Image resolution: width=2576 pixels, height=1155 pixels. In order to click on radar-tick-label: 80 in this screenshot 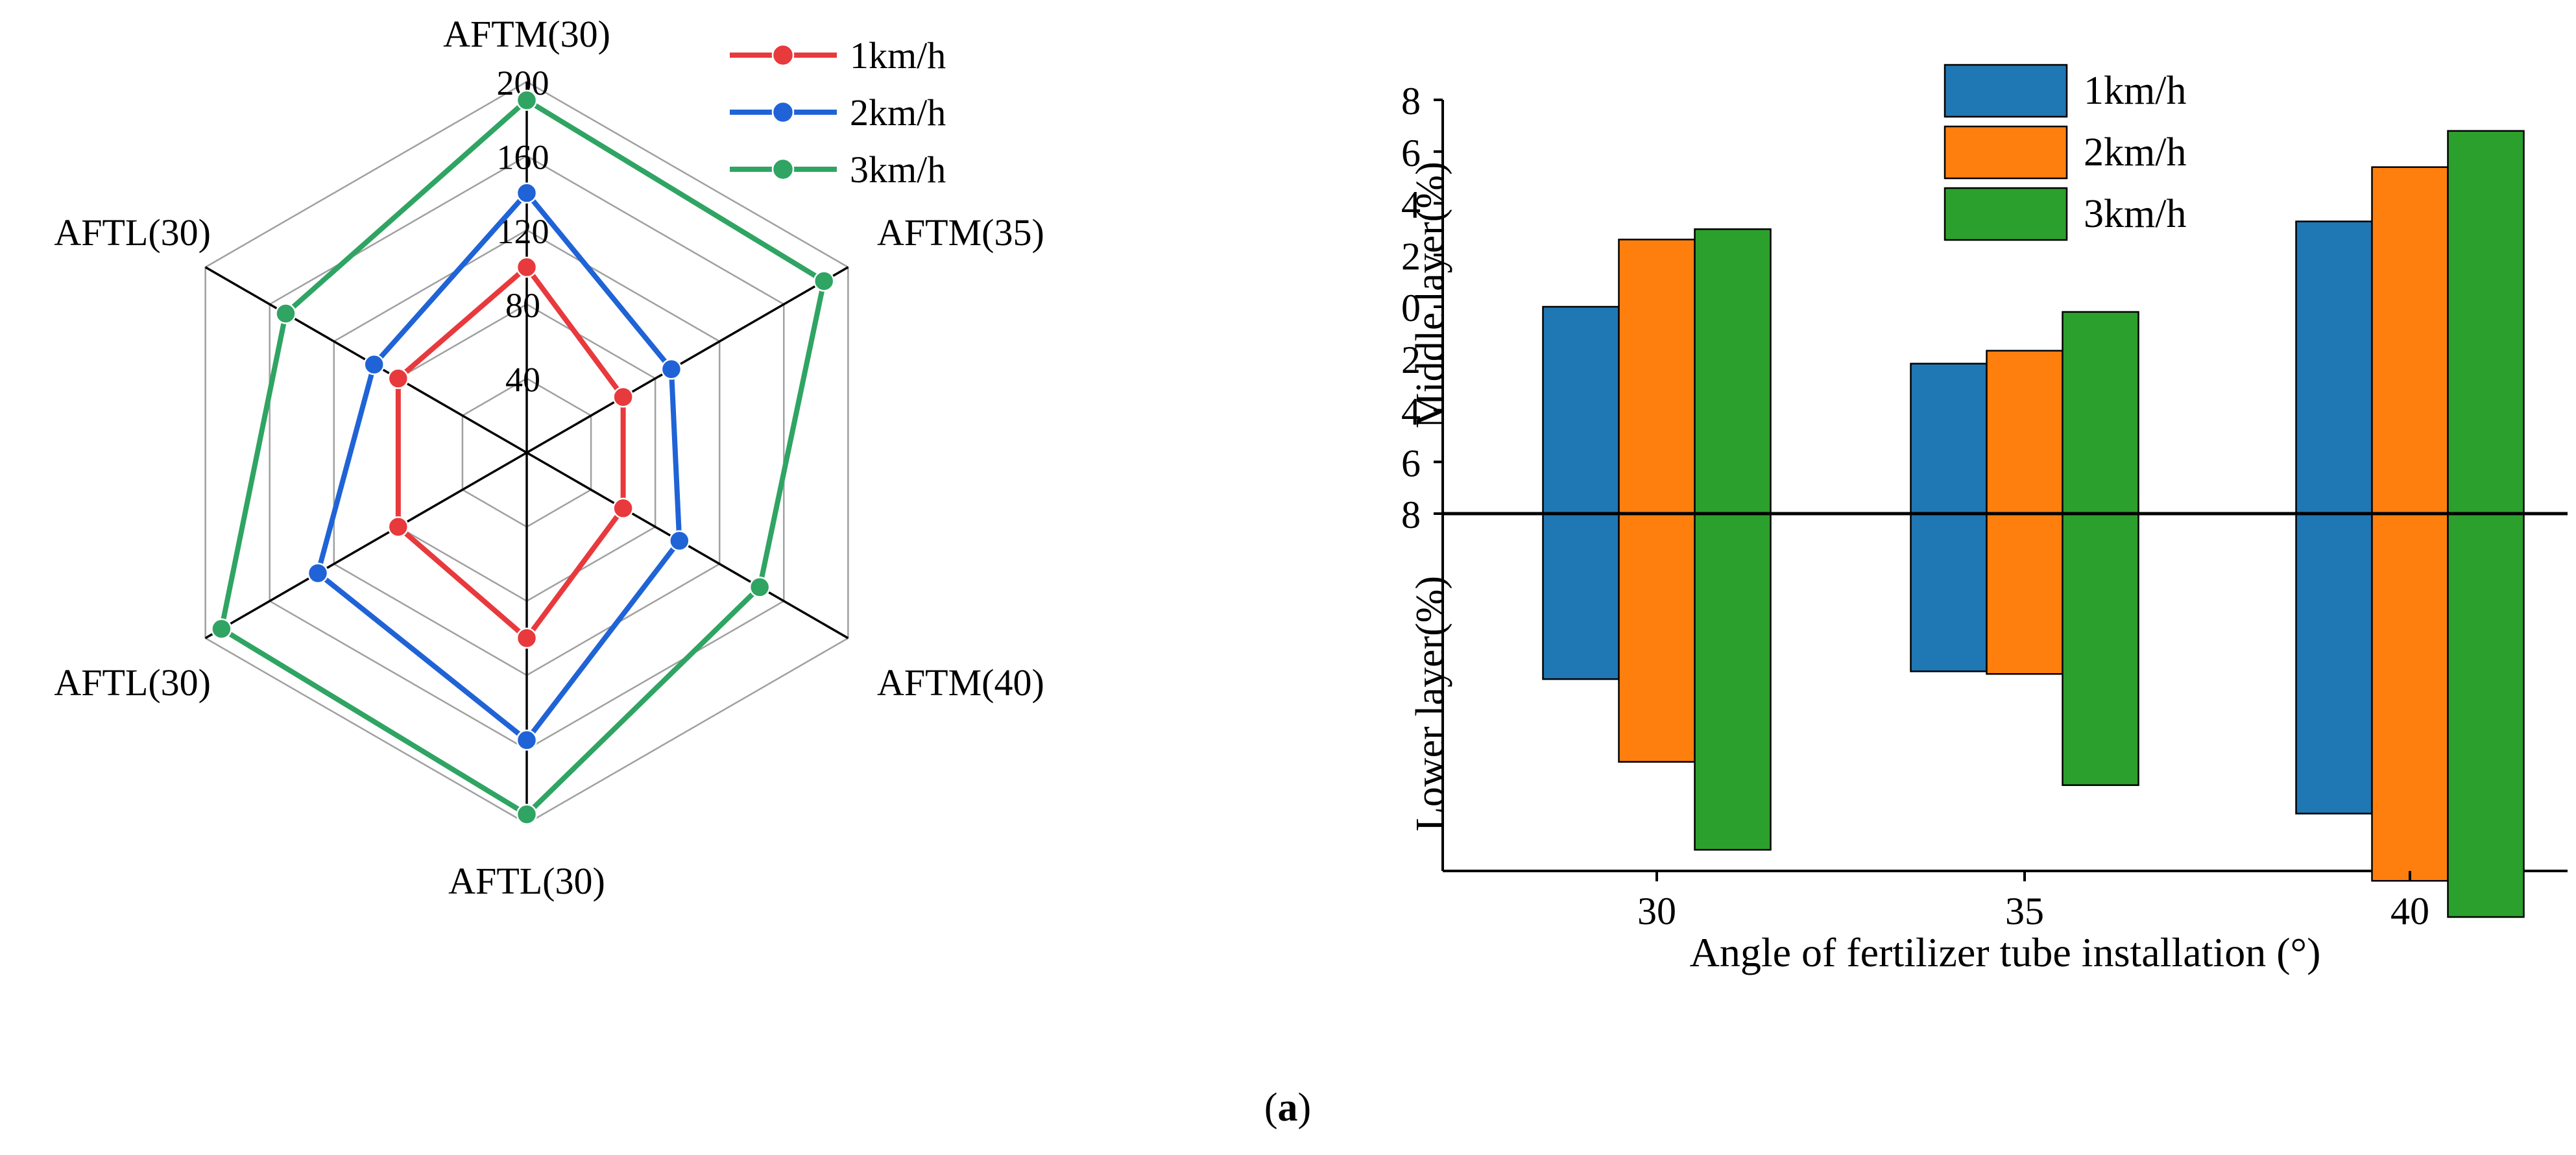, I will do `click(522, 305)`.